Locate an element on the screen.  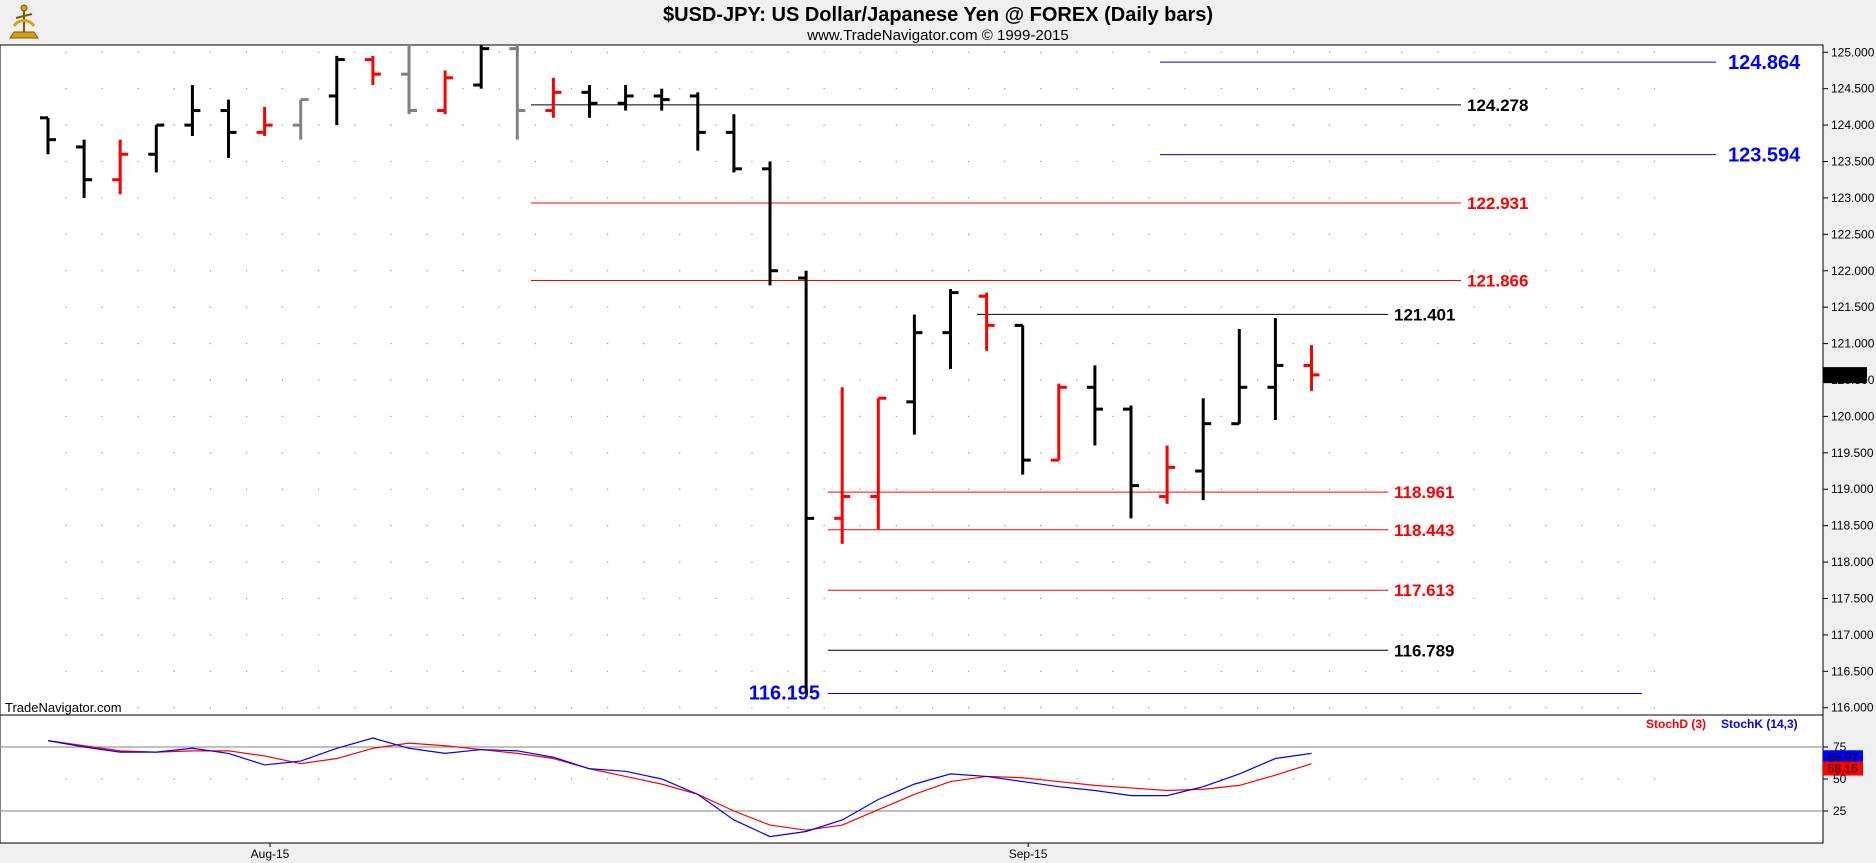
stochk-line is located at coordinates (679, 787).